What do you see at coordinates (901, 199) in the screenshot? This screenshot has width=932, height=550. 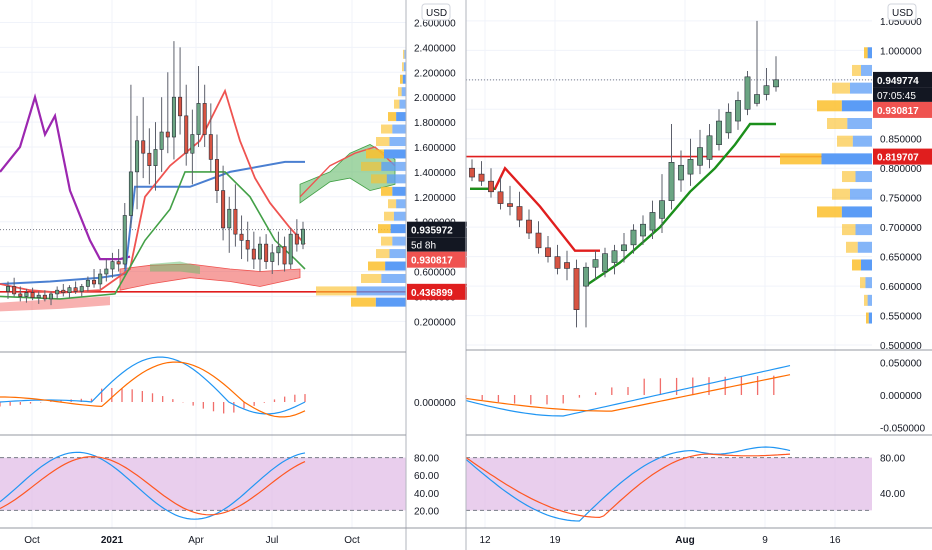 I see `price-tick-label: 0.750000` at bounding box center [901, 199].